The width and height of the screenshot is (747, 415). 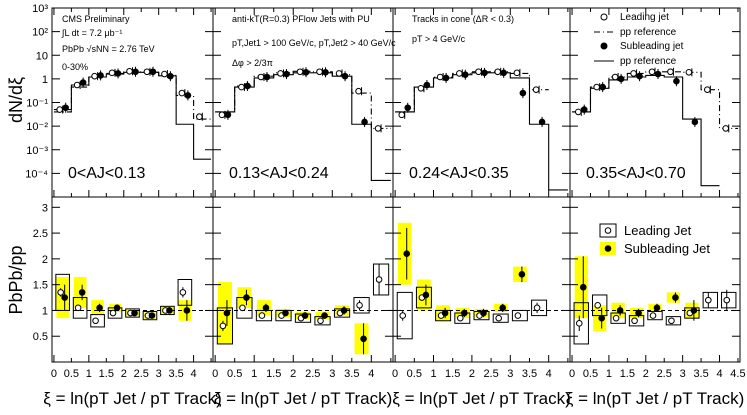 What do you see at coordinates (572, 374) in the screenshot?
I see `p4-xtick-label-0: 0` at bounding box center [572, 374].